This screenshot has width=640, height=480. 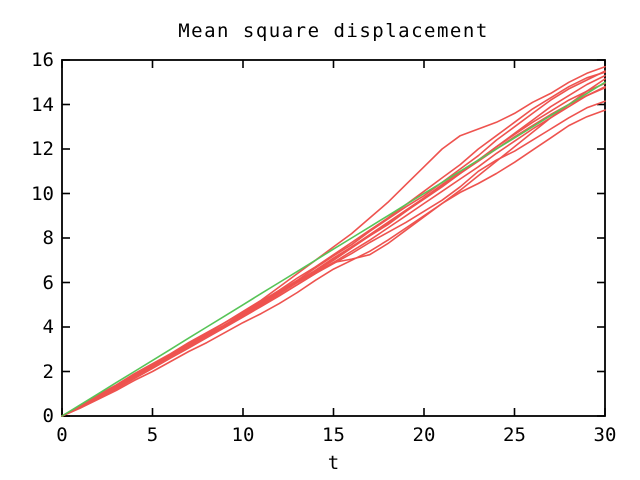 What do you see at coordinates (333, 435) in the screenshot?
I see `x-tick-label: 15` at bounding box center [333, 435].